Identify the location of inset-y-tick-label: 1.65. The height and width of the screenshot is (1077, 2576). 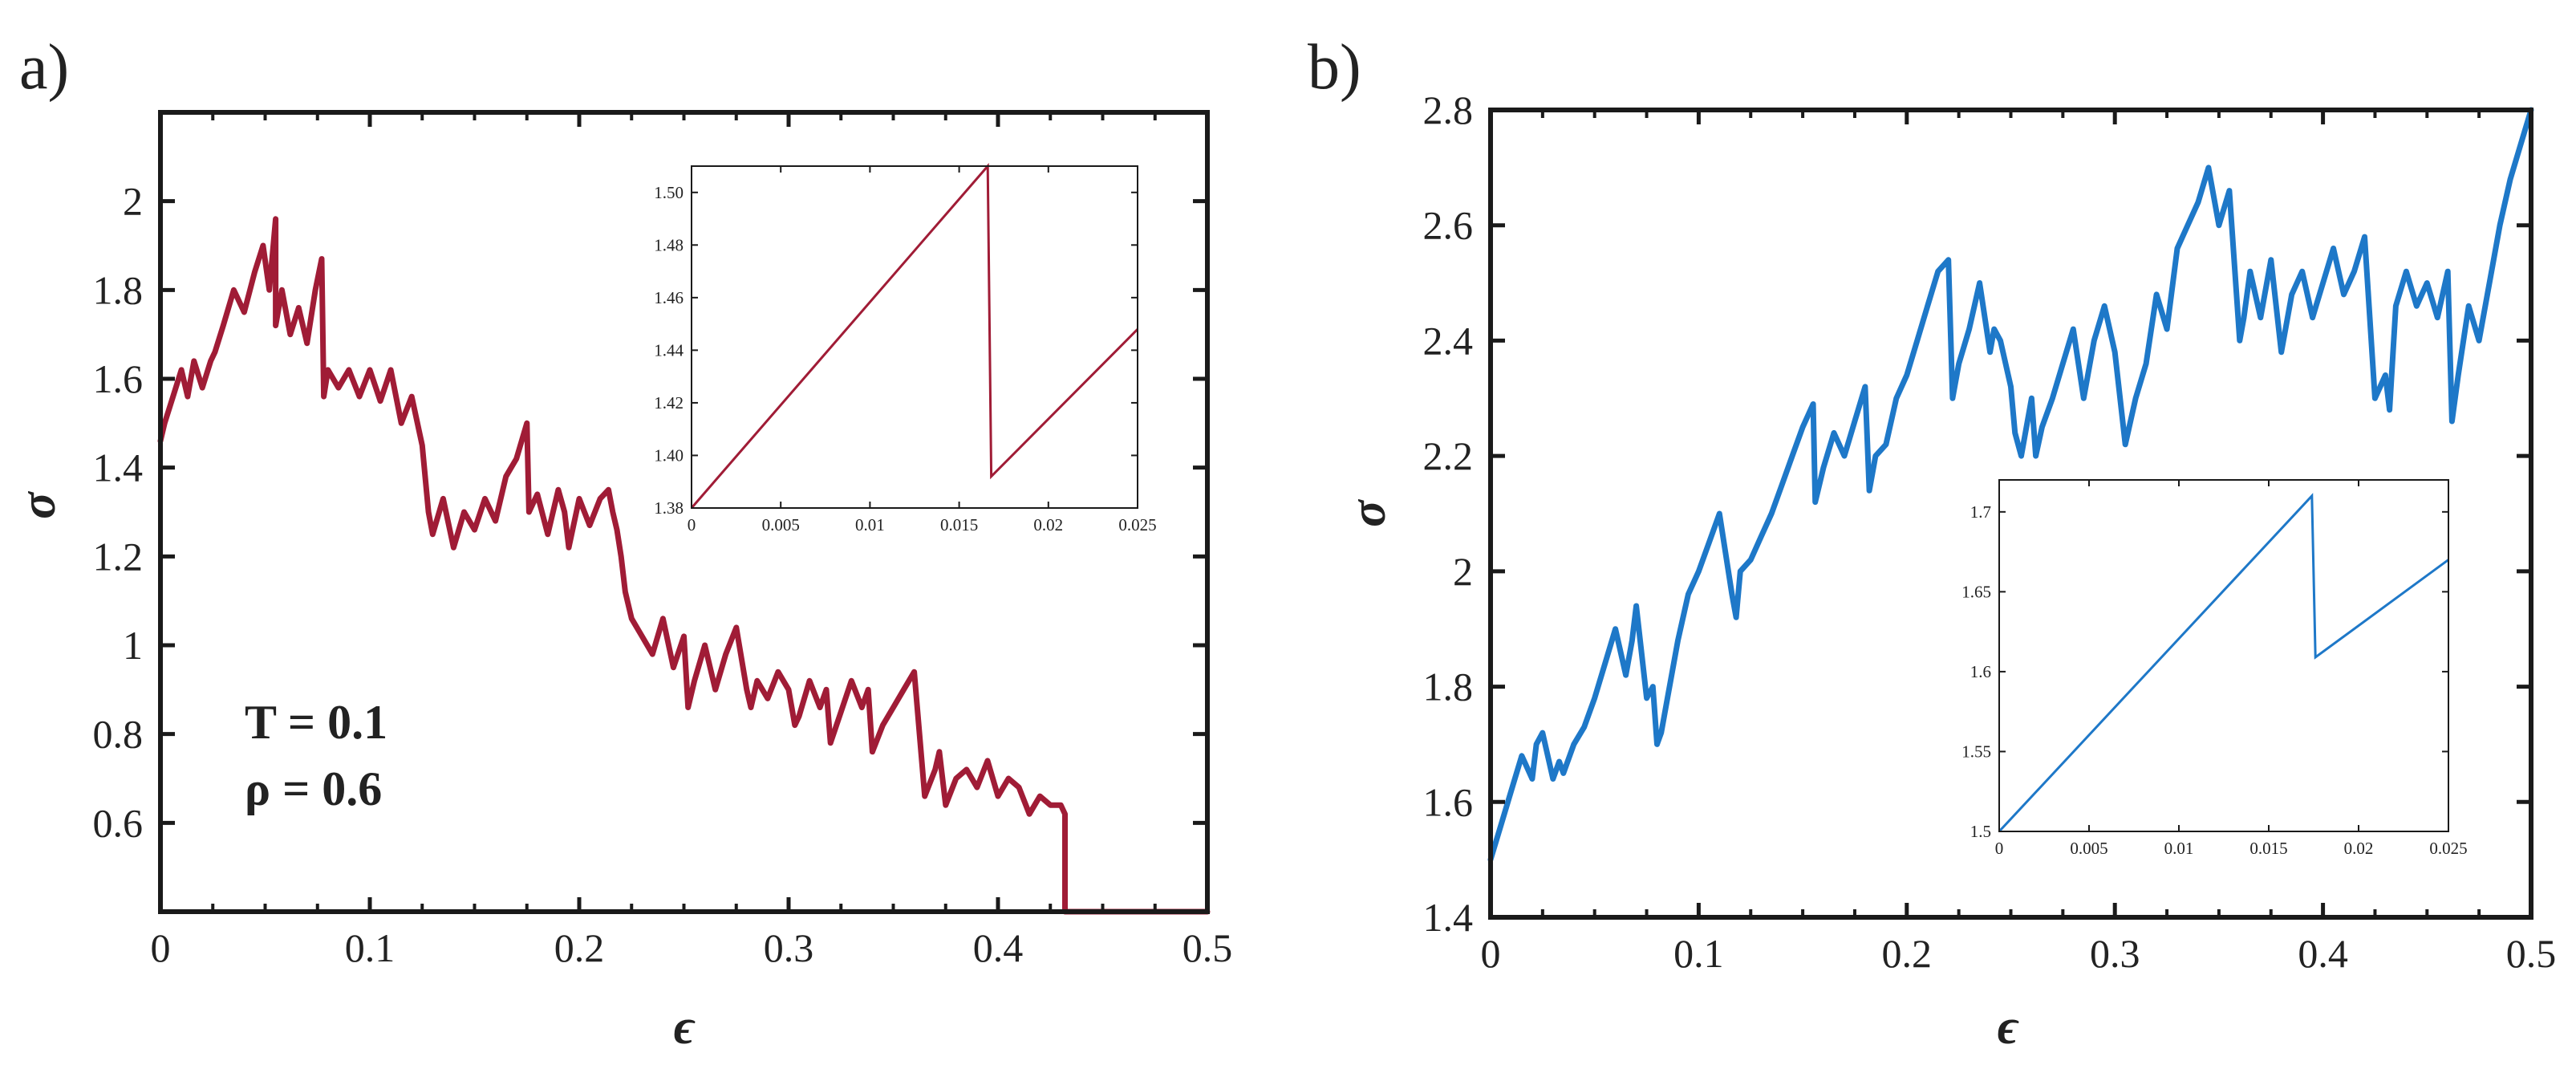
(1976, 591).